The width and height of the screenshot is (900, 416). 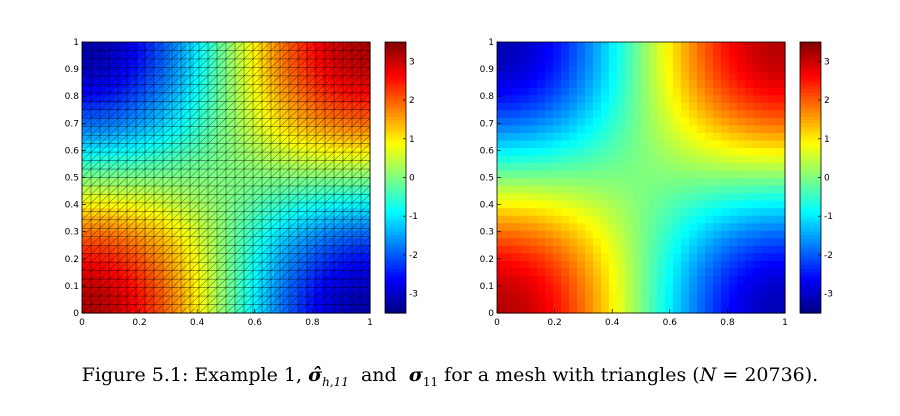 I want to click on colorbar-tick-label: -3, so click(x=828, y=295).